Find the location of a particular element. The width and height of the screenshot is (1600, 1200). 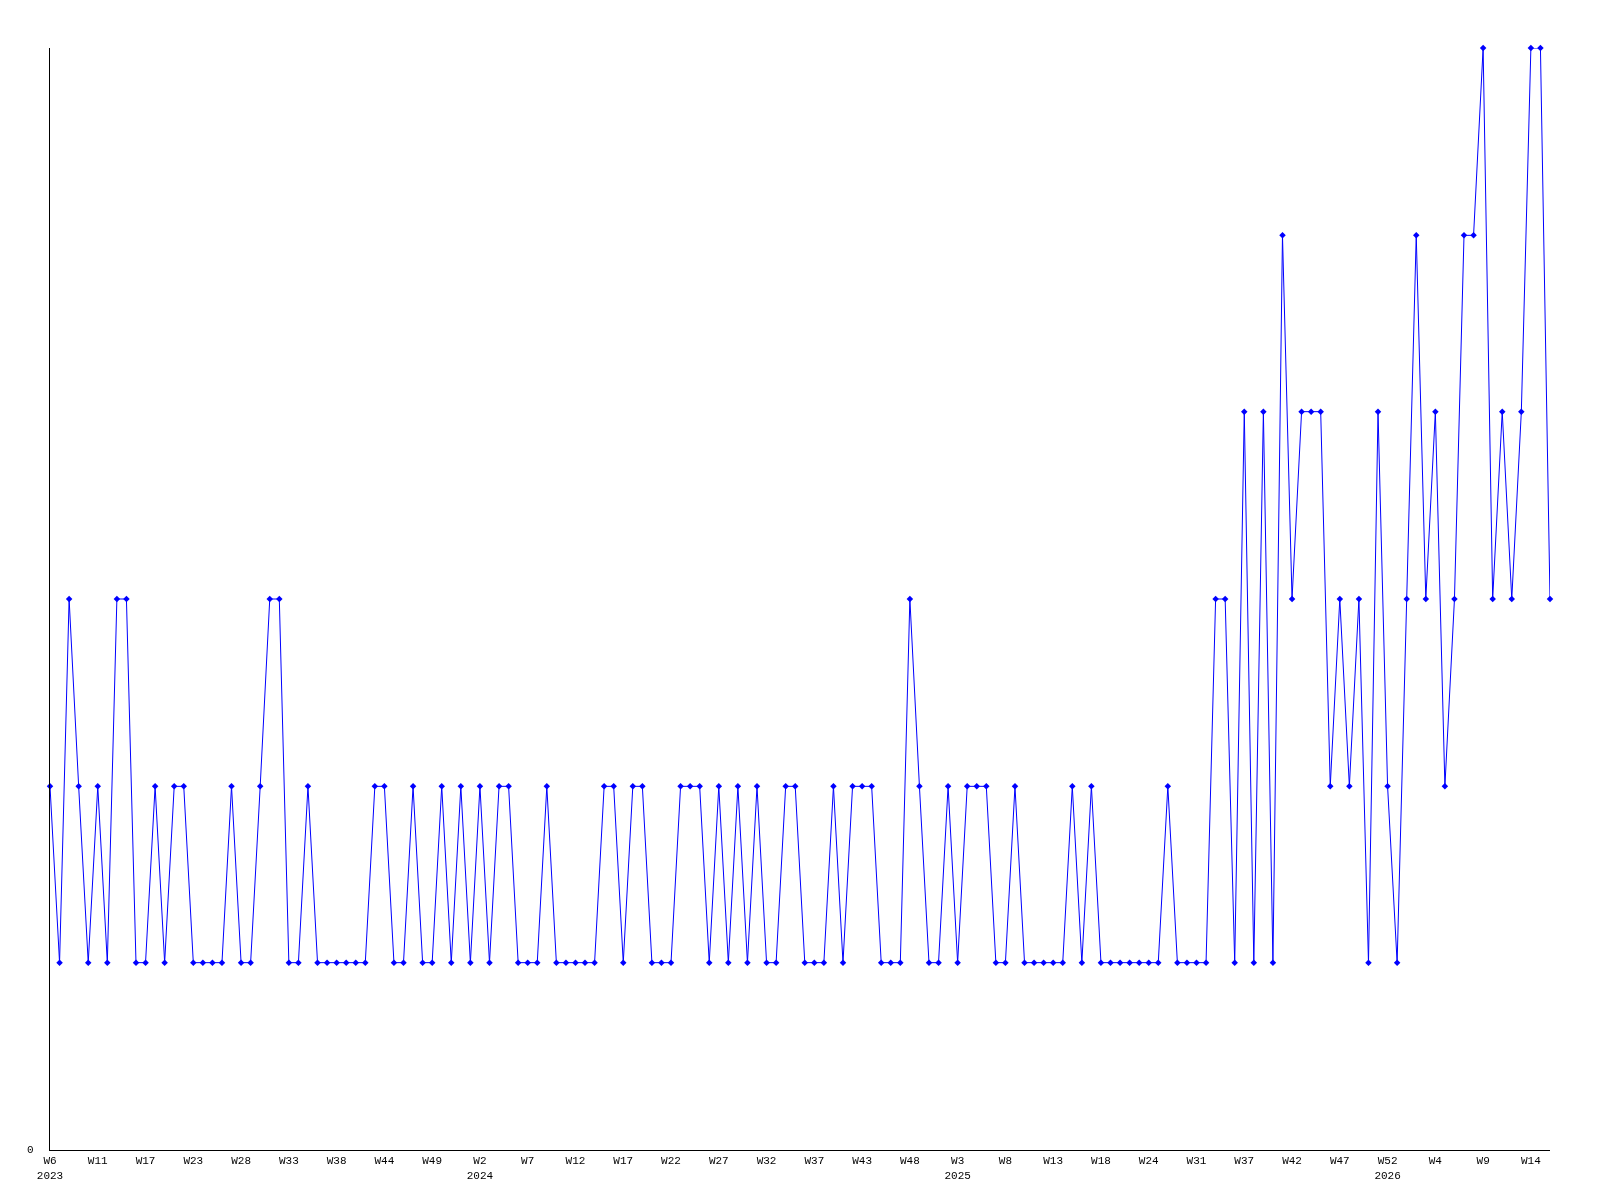

x-tick-label: W42 is located at coordinates (1292, 1161).